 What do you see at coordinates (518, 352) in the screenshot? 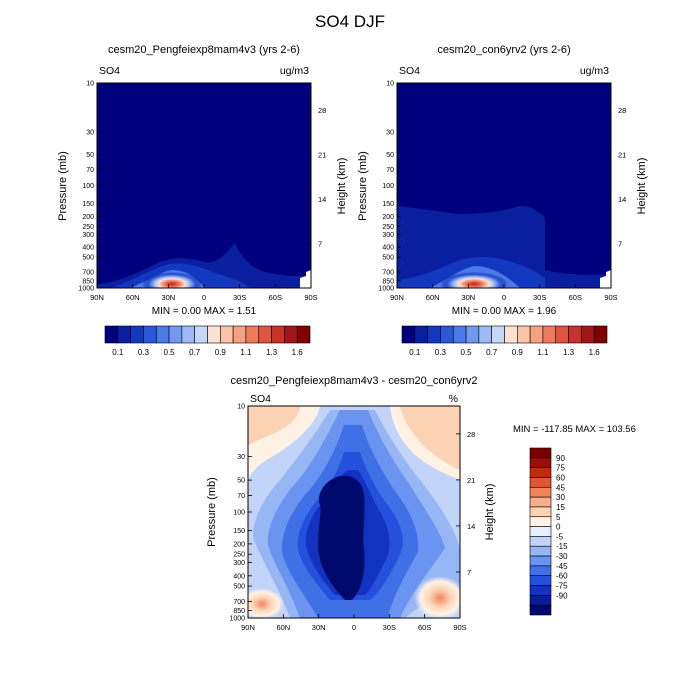
I see `colorbar-label: 0.9` at bounding box center [518, 352].